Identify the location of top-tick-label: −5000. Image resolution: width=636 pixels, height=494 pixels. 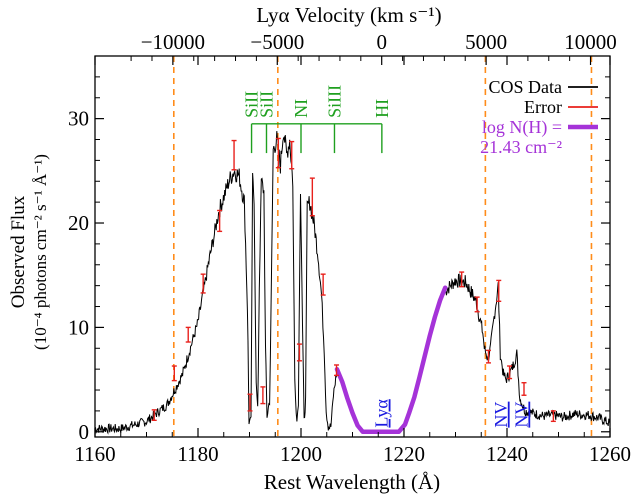
(277, 42).